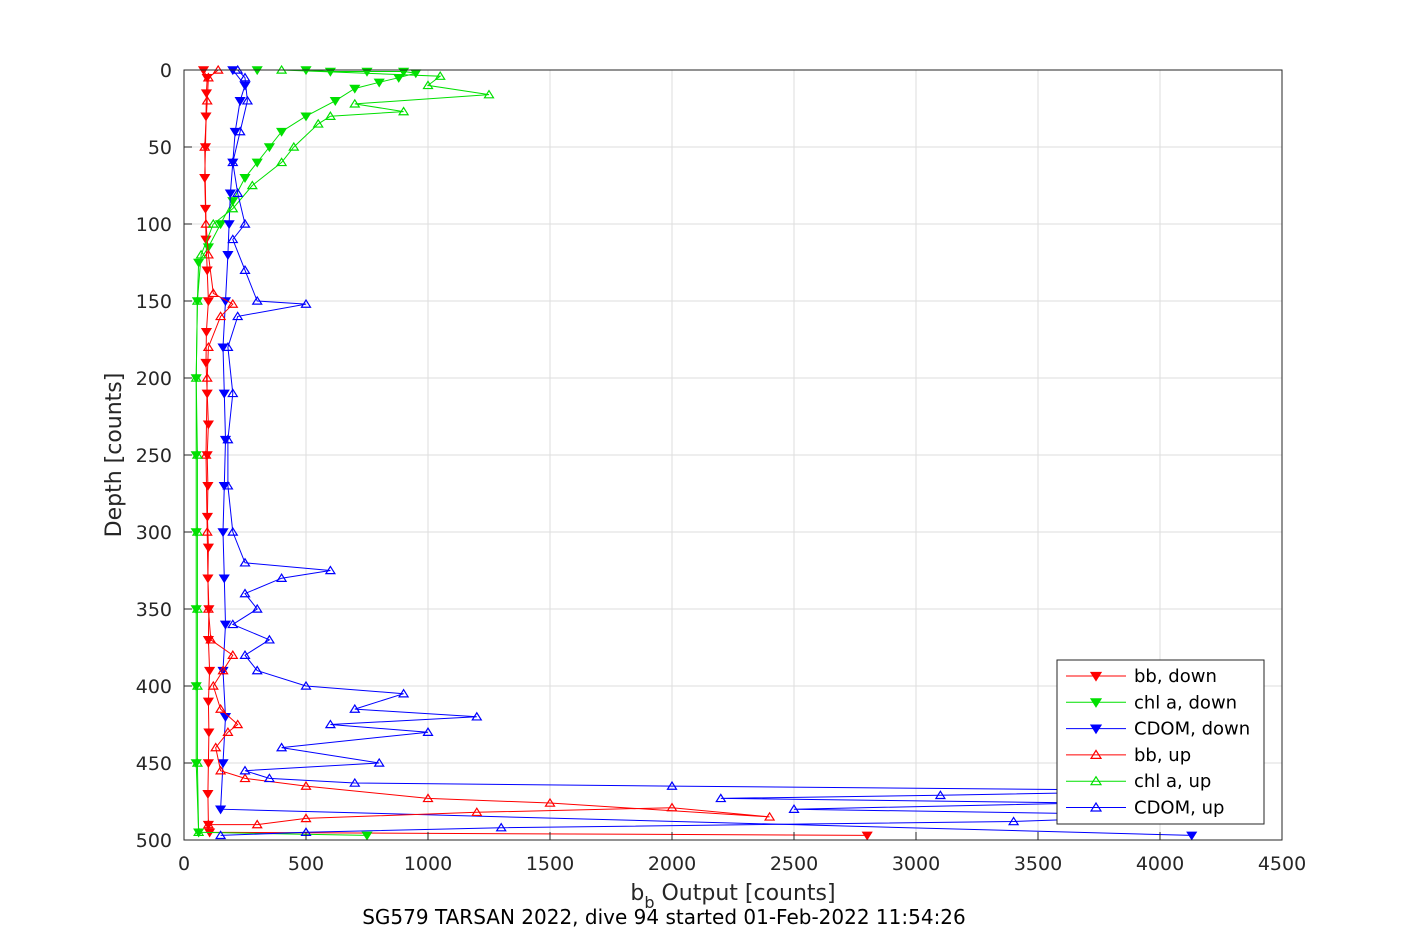 This screenshot has width=1417, height=945. I want to click on x-axis-label-rest: Output [counts], so click(745, 893).